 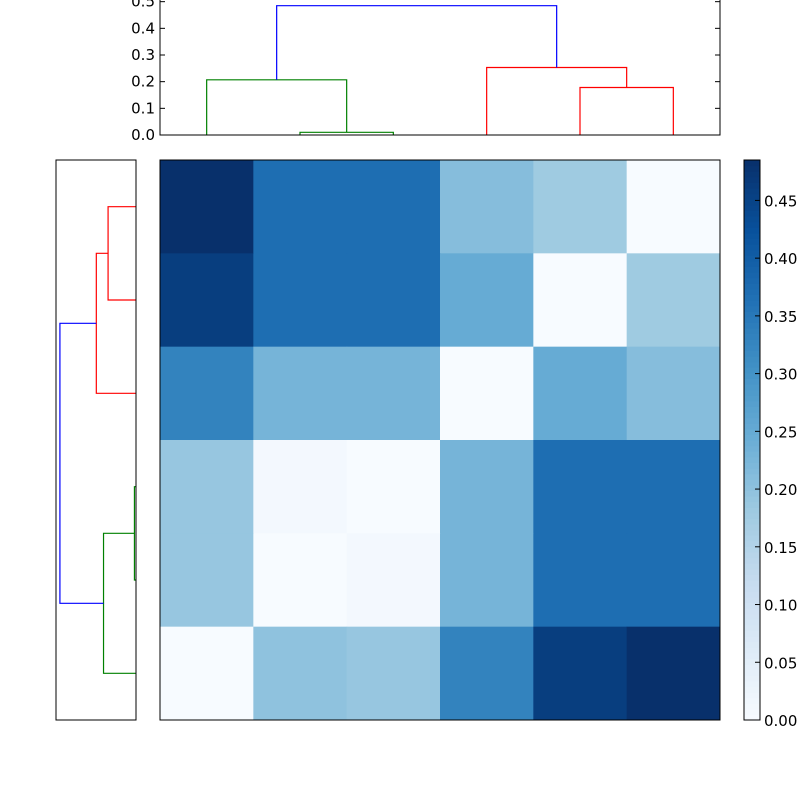 I want to click on top-ytick-label: 0.5, so click(x=143, y=5).